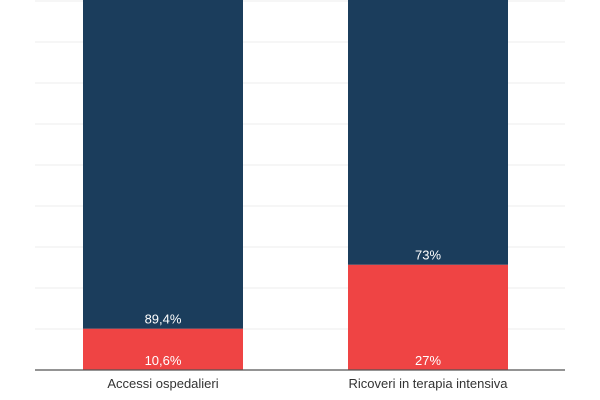  Describe the element at coordinates (163, 319) in the screenshot. I see `data-label: 89,4%` at that location.